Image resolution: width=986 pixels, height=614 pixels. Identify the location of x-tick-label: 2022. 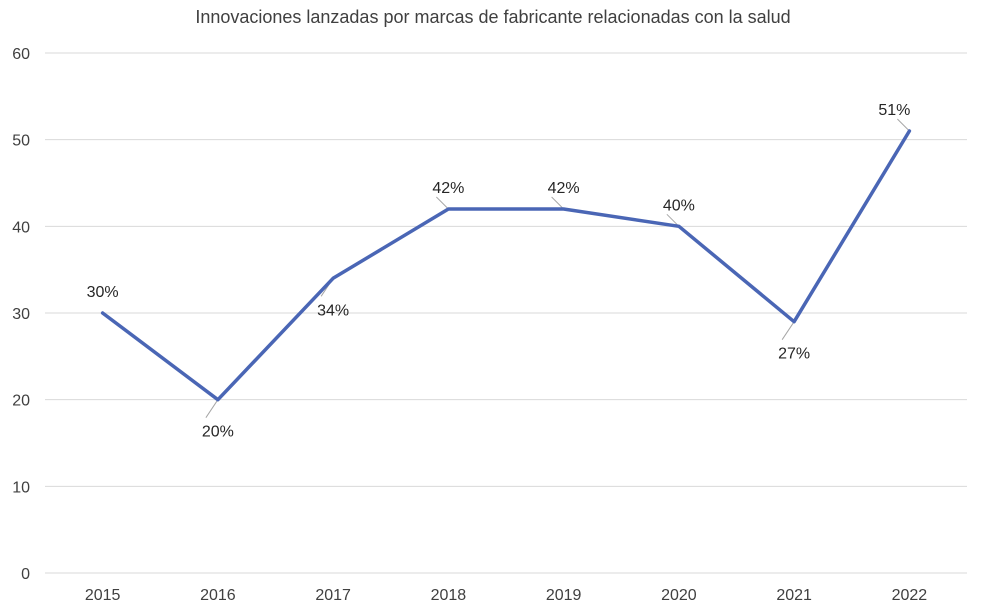
(910, 595).